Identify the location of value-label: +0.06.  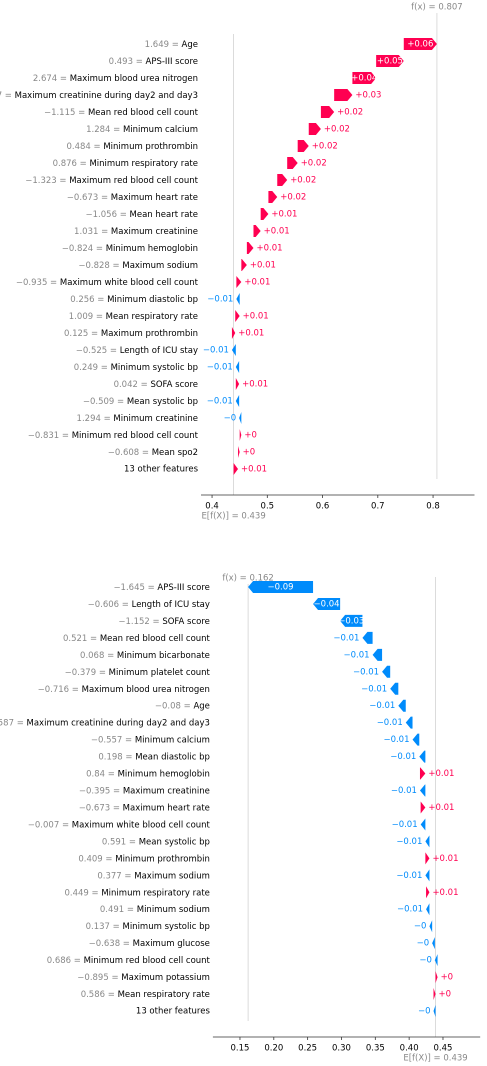
(420, 45).